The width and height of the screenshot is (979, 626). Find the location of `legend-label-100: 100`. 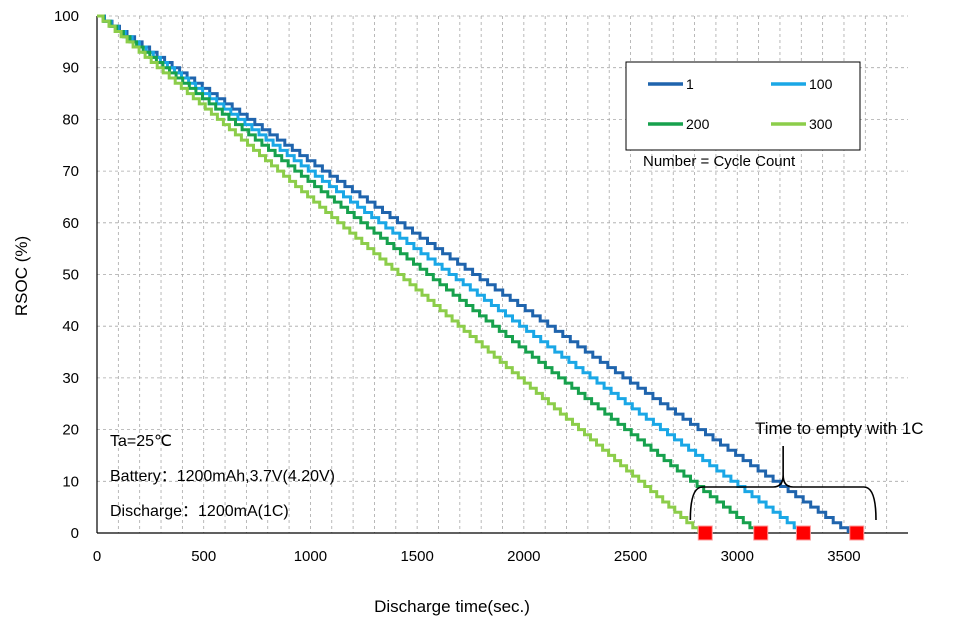

legend-label-100: 100 is located at coordinates (821, 84).